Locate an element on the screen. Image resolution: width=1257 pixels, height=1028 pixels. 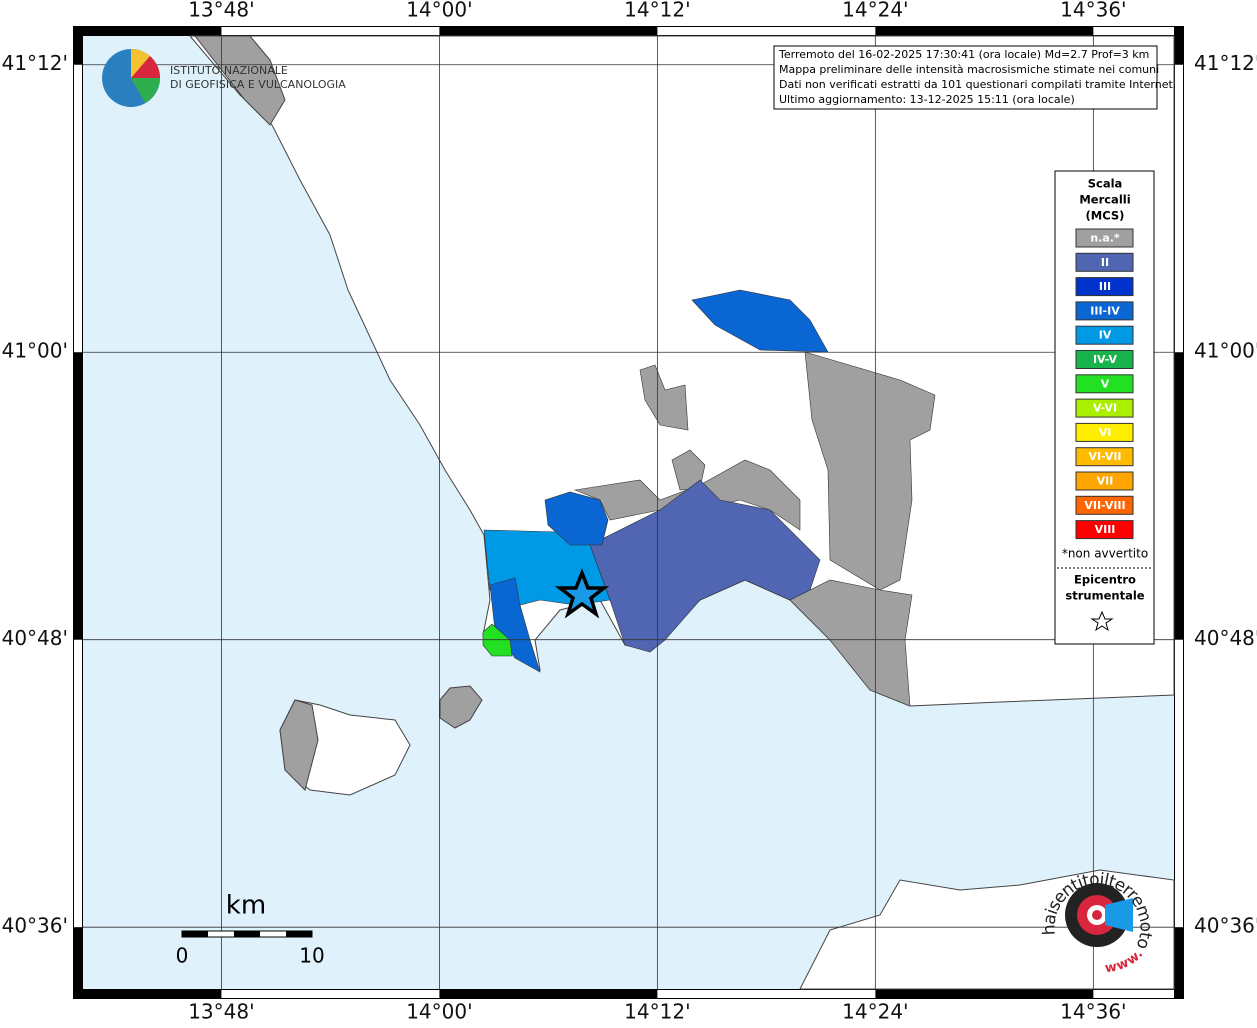
legend-label: V is located at coordinates (1105, 383).